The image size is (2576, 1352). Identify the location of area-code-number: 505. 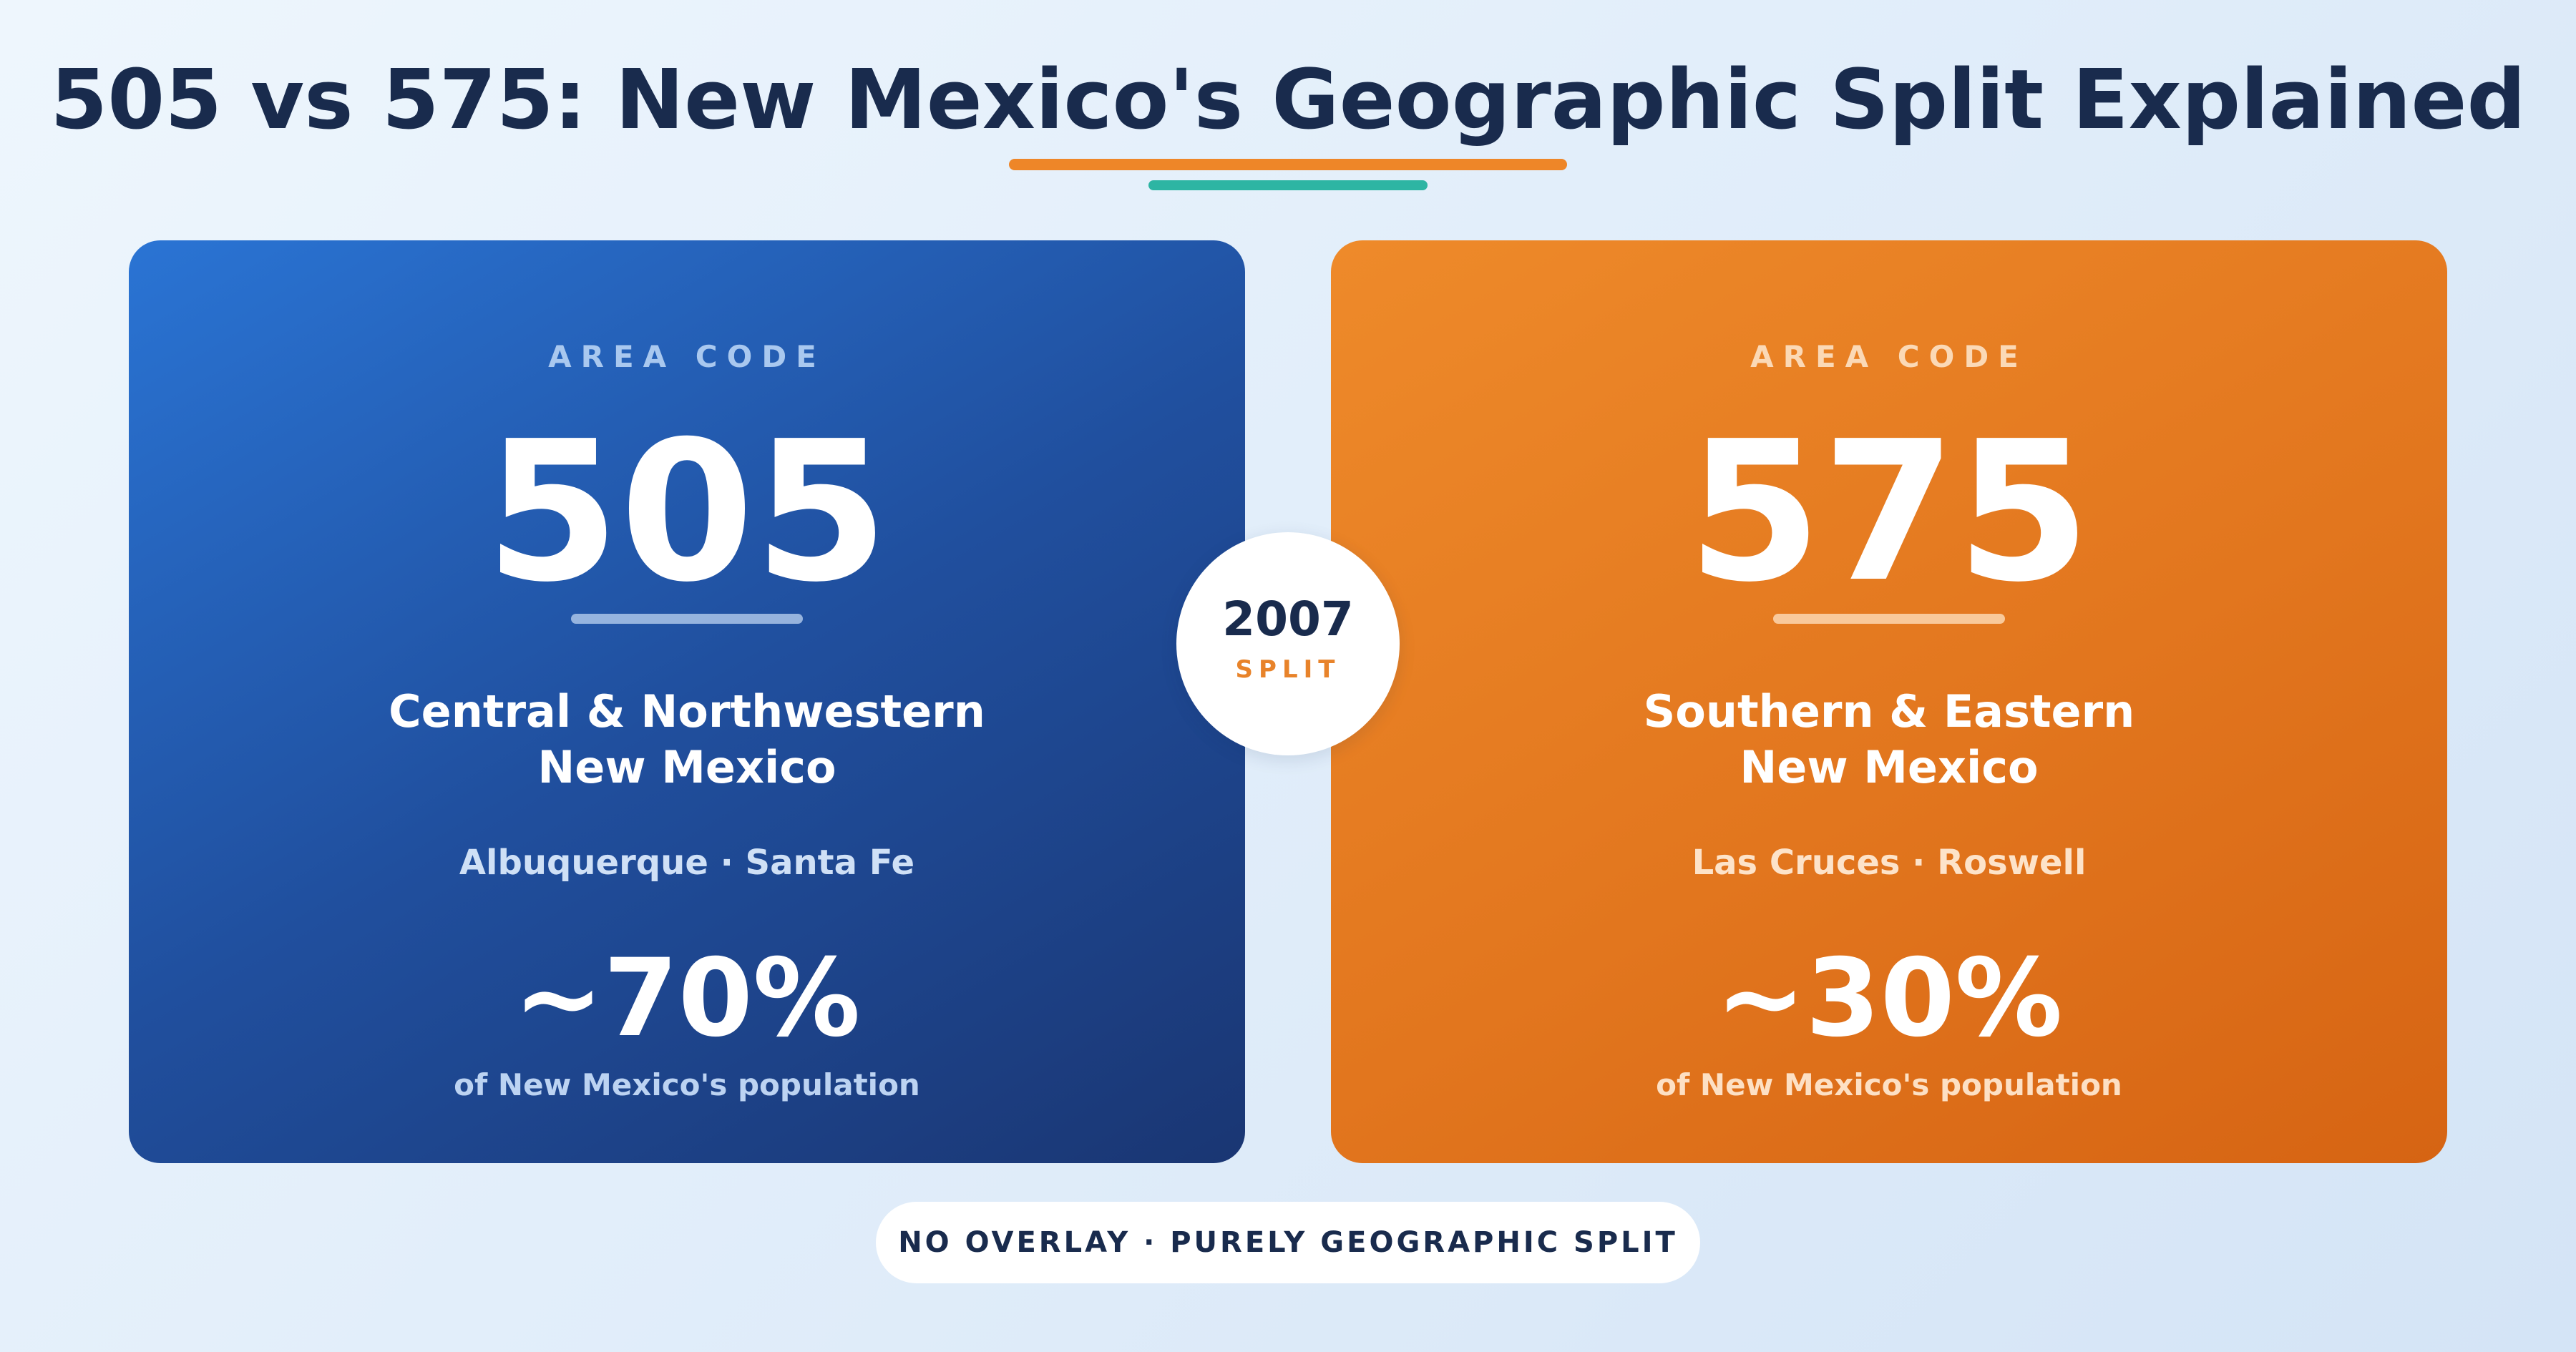
(687, 512).